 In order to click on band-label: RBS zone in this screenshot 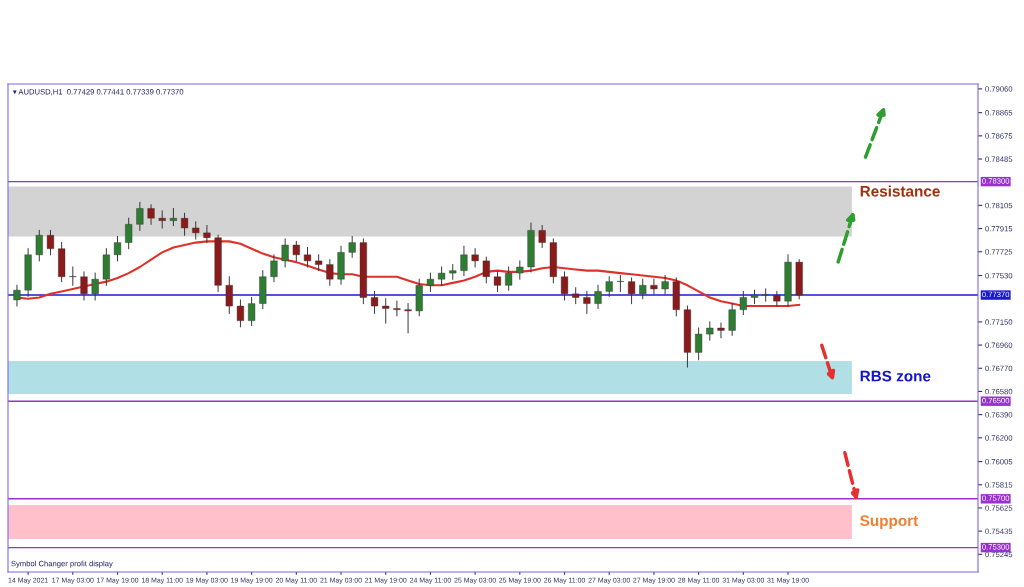, I will do `click(895, 376)`.